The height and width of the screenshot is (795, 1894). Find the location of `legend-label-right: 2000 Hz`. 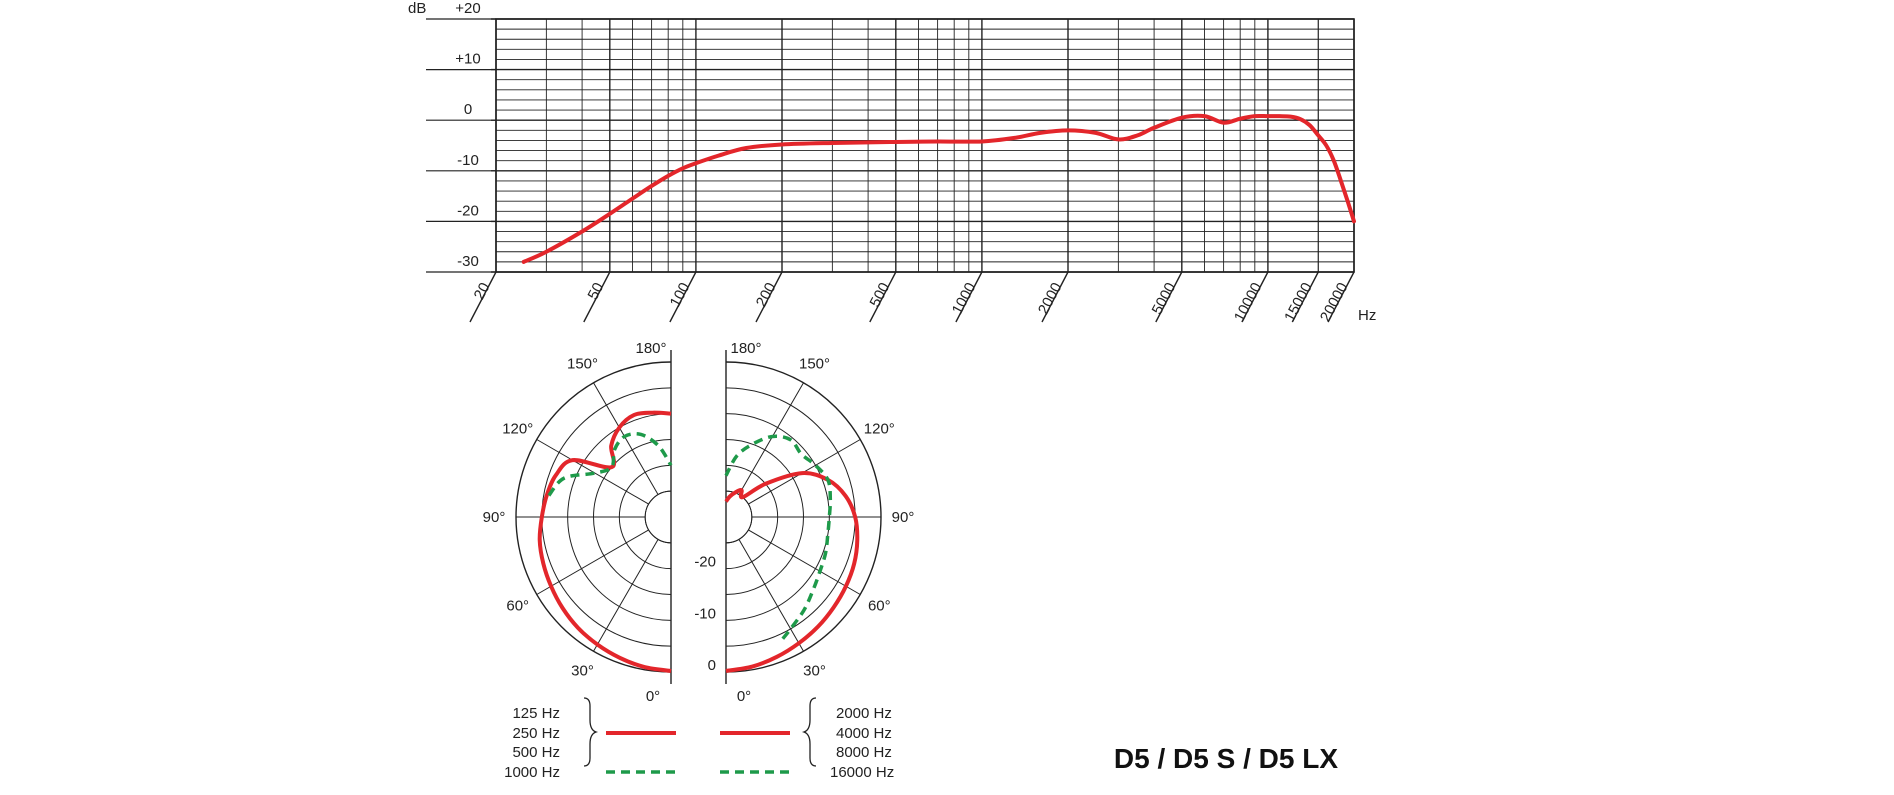

legend-label-right: 2000 Hz is located at coordinates (864, 713).